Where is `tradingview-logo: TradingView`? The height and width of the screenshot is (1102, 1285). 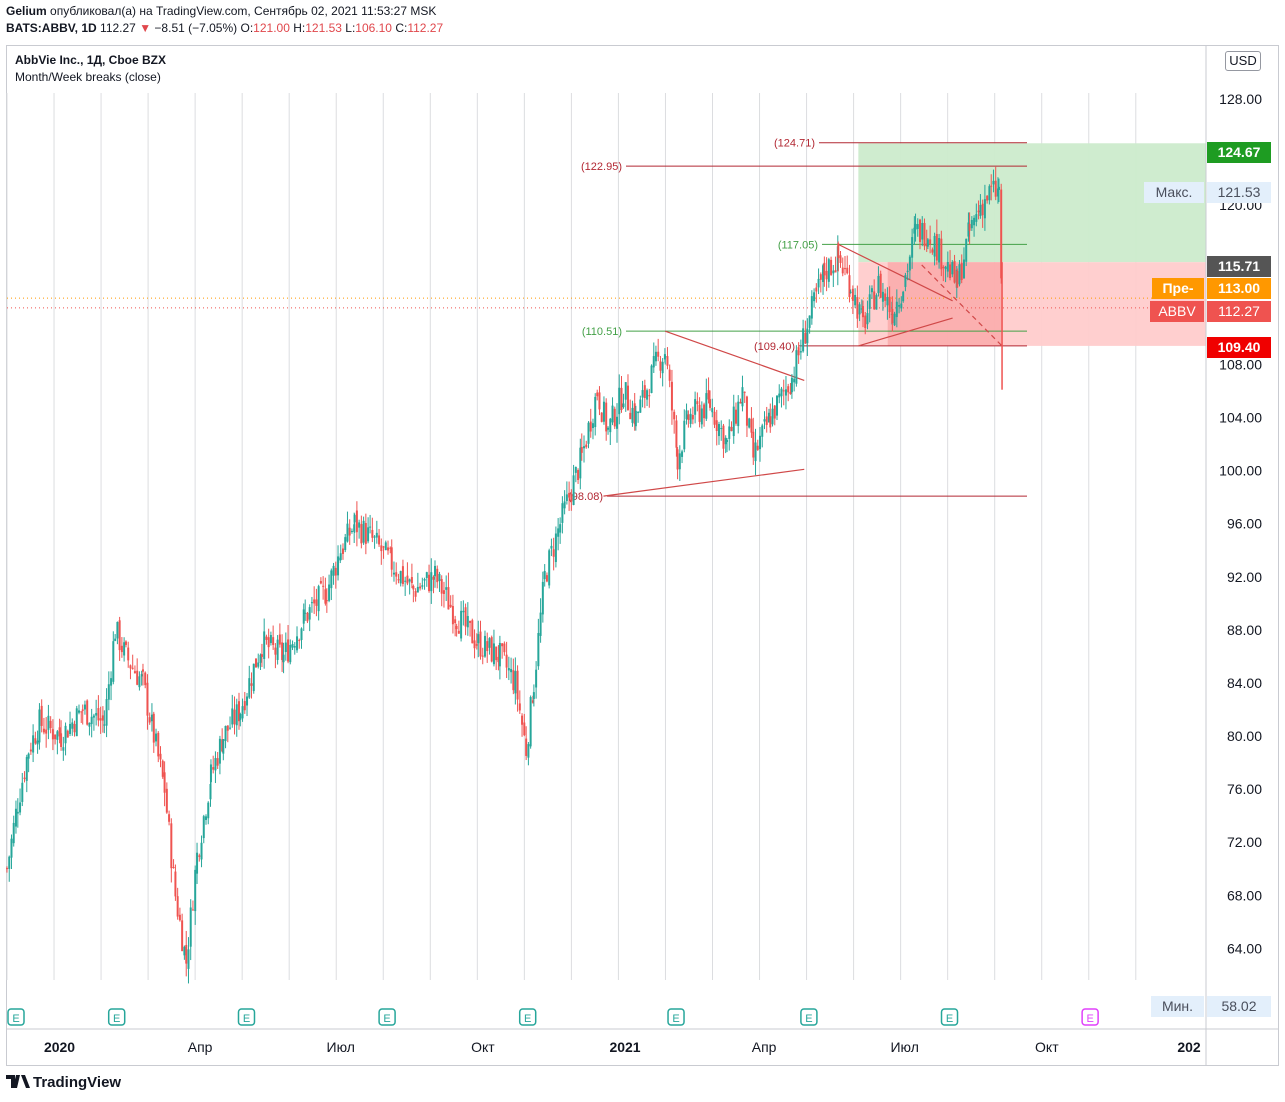 tradingview-logo: TradingView is located at coordinates (63, 1082).